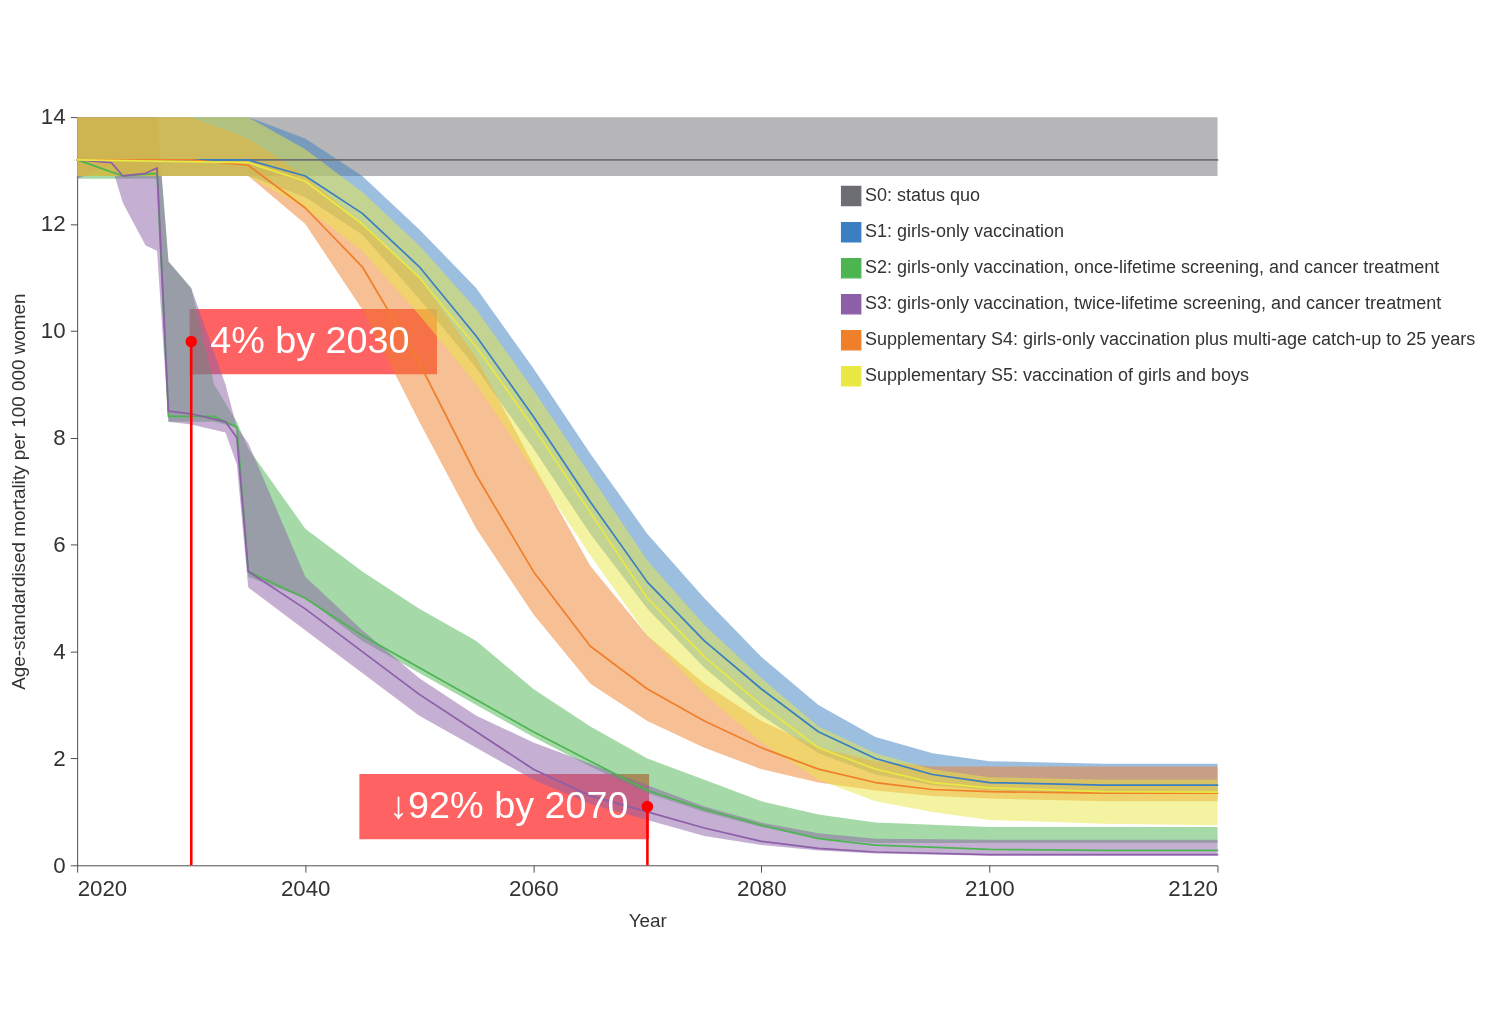  What do you see at coordinates (1152, 267) in the screenshot?
I see `legend-label: S2: girls-only vaccination, once-lifetime screening, and cancer treatment` at bounding box center [1152, 267].